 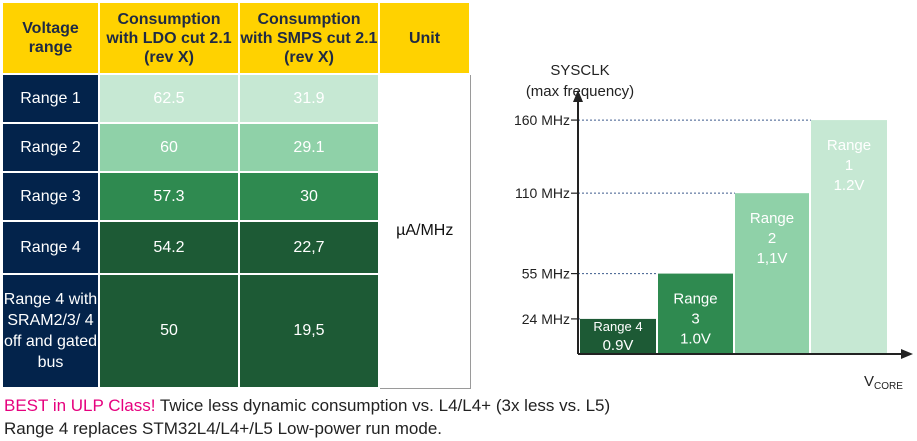 What do you see at coordinates (50, 38) in the screenshot?
I see `header-voltage-range: Voltage range` at bounding box center [50, 38].